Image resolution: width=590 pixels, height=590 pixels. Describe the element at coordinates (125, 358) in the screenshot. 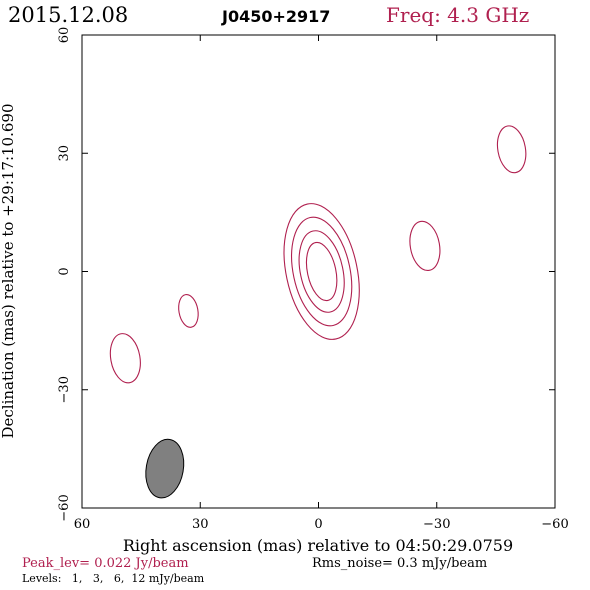

I see `contour-comp4-level0` at that location.